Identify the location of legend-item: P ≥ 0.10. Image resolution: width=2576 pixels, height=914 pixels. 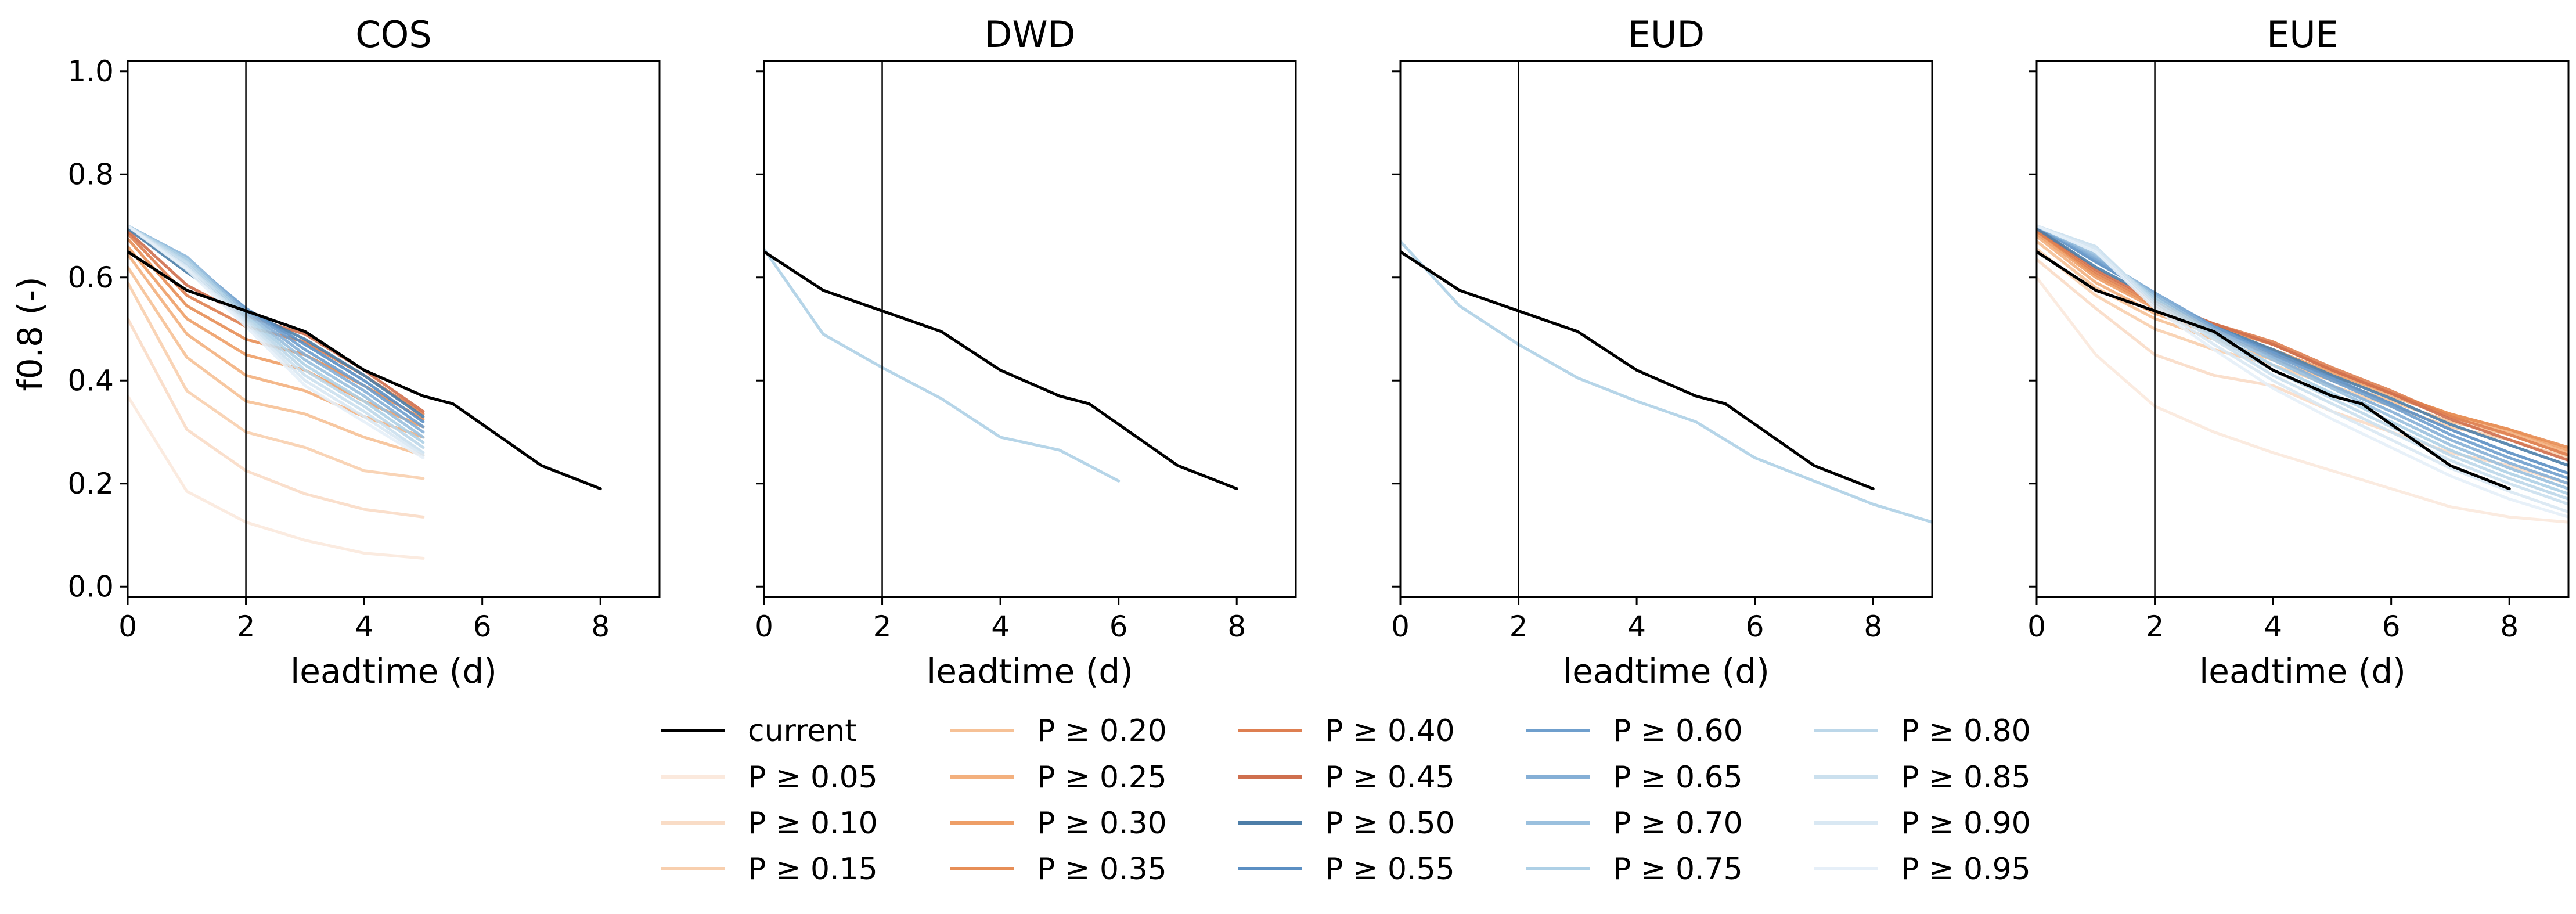
(769, 824).